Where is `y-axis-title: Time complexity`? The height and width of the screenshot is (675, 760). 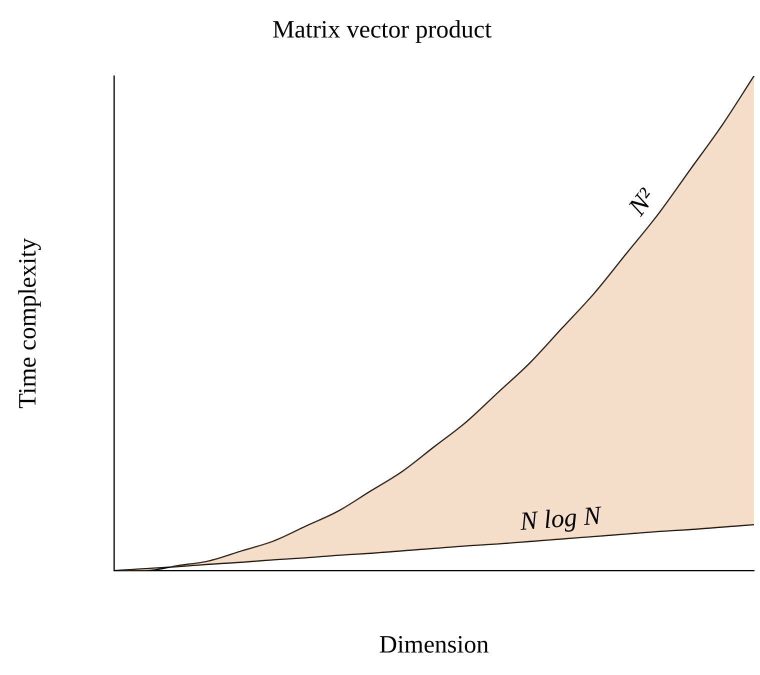
y-axis-title: Time complexity is located at coordinates (28, 323).